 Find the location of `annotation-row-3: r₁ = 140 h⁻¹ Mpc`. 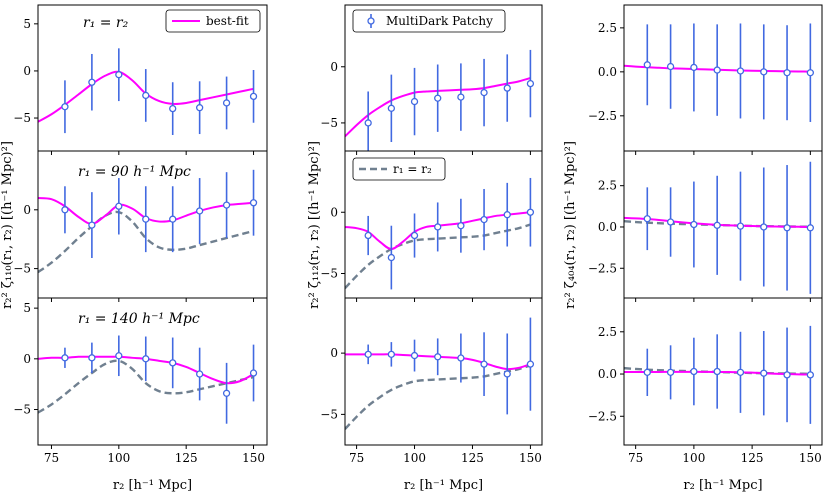

annotation-row-3: r₁ = 140 h⁻¹ Mpc is located at coordinates (139, 319).